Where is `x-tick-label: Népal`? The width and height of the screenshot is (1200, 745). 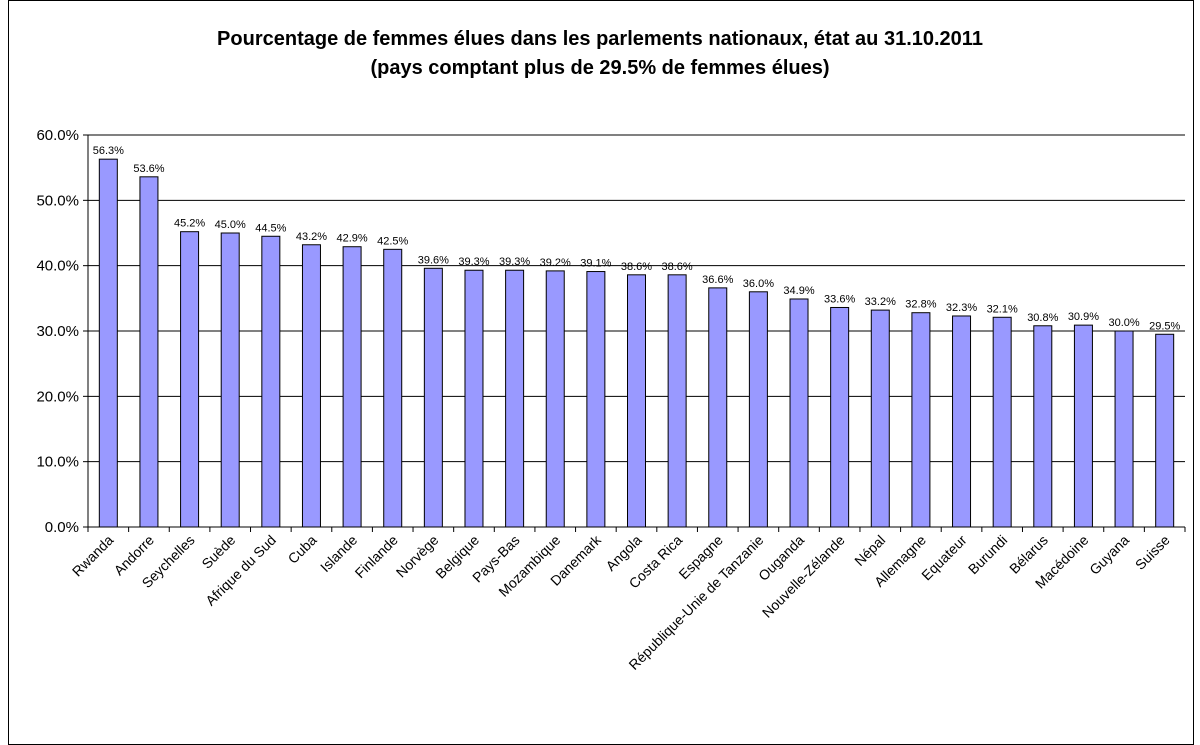 x-tick-label: Népal is located at coordinates (869, 550).